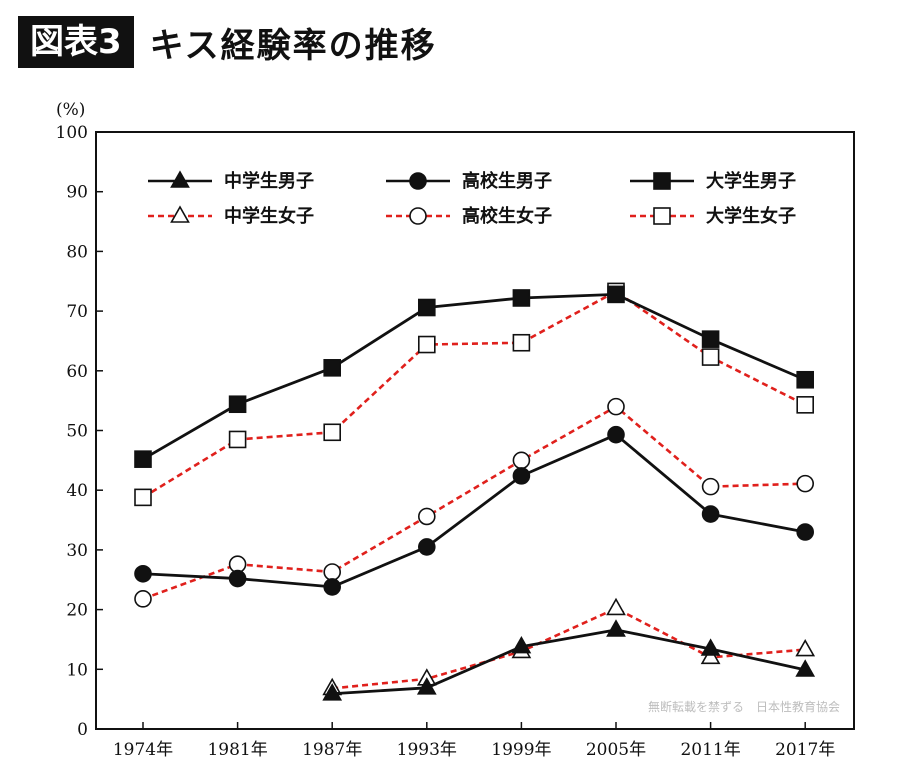 This screenshot has height=770, width=900. Describe the element at coordinates (77, 193) in the screenshot. I see `y-tick-label: 90` at that location.